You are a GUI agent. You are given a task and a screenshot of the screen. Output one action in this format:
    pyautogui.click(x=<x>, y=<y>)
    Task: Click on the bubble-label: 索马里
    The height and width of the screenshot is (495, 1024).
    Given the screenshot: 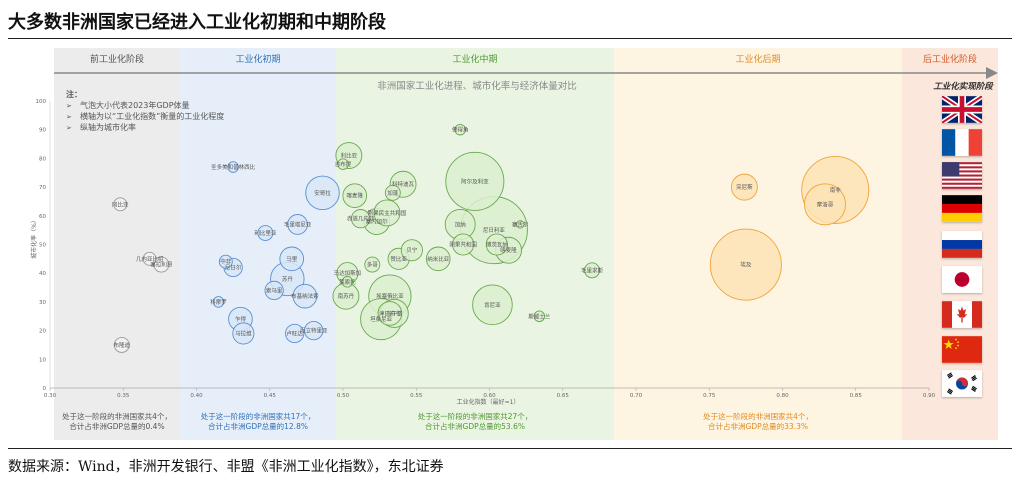 What is the action you would take?
    pyautogui.click(x=274, y=290)
    